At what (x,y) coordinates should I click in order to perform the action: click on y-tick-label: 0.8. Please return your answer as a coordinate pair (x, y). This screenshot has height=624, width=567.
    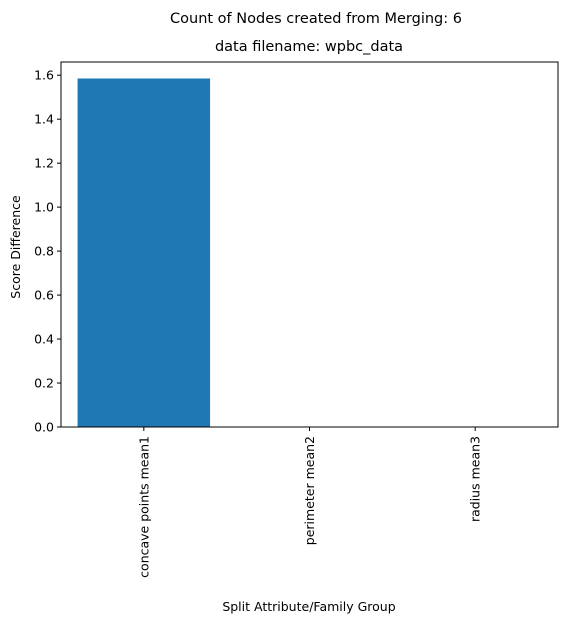
    Looking at the image, I should click on (44, 251).